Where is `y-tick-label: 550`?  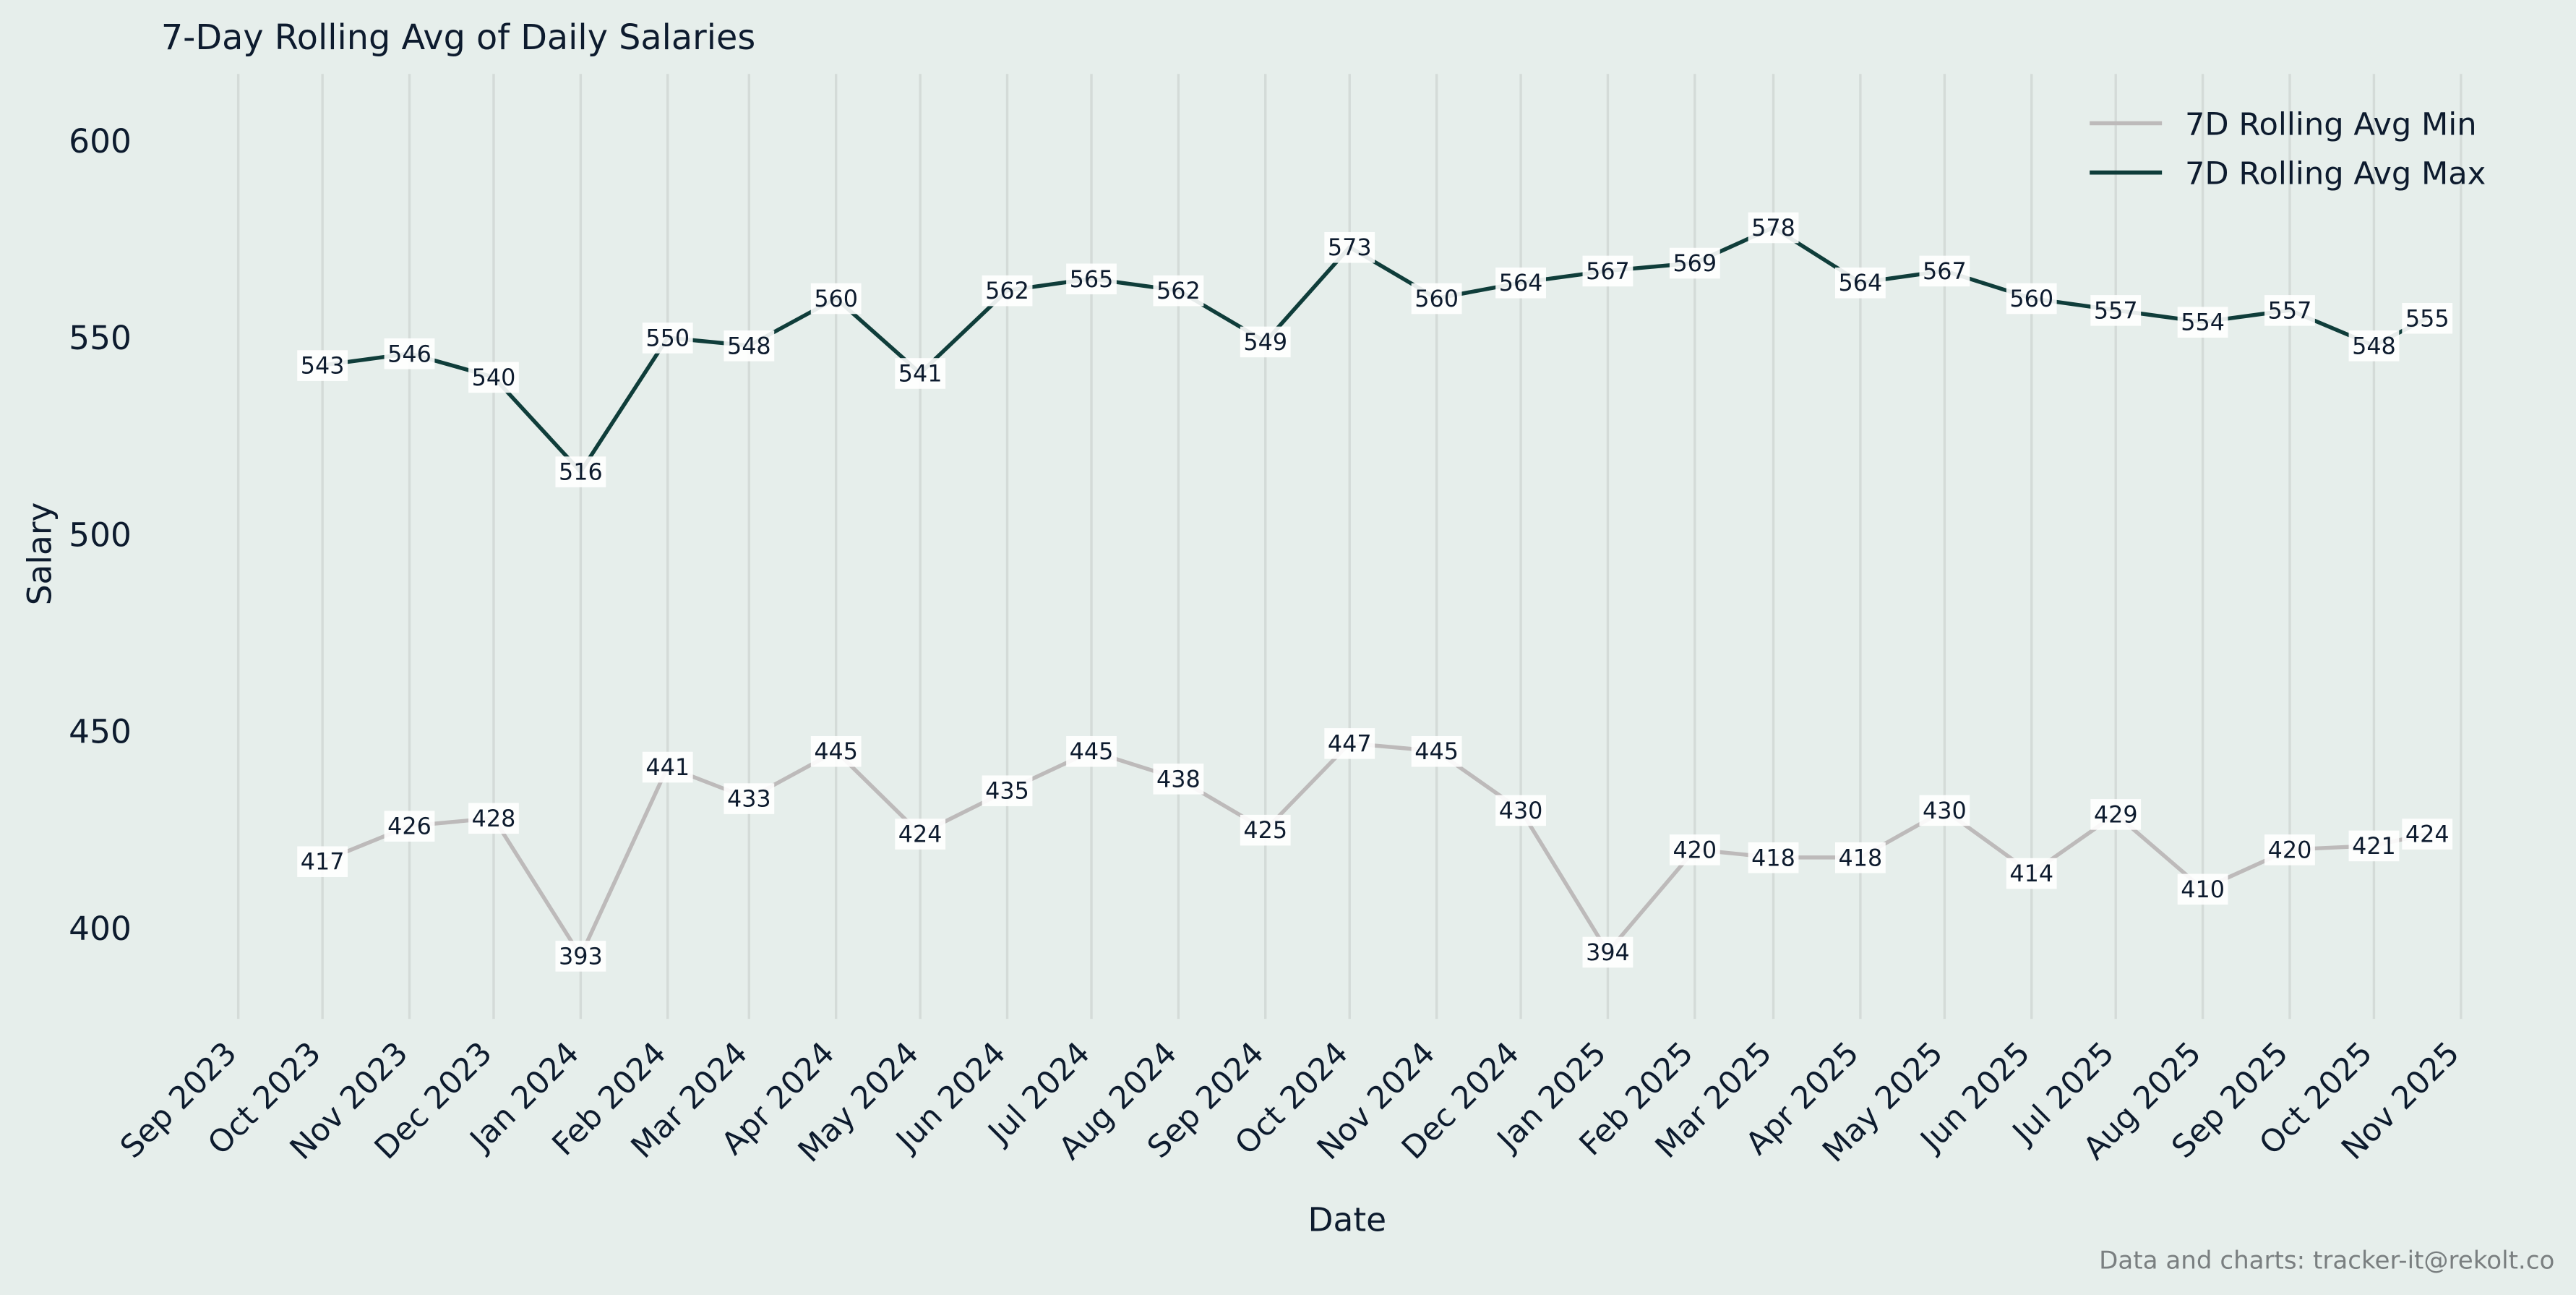 y-tick-label: 550 is located at coordinates (101, 338).